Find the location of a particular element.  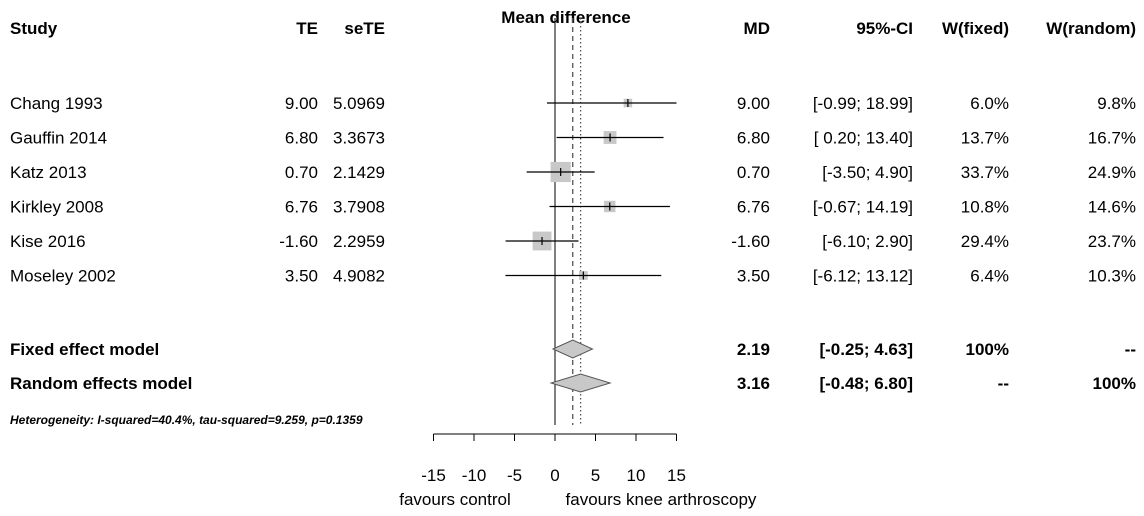

x-label-right: favours knee arthroscopy is located at coordinates (661, 499).